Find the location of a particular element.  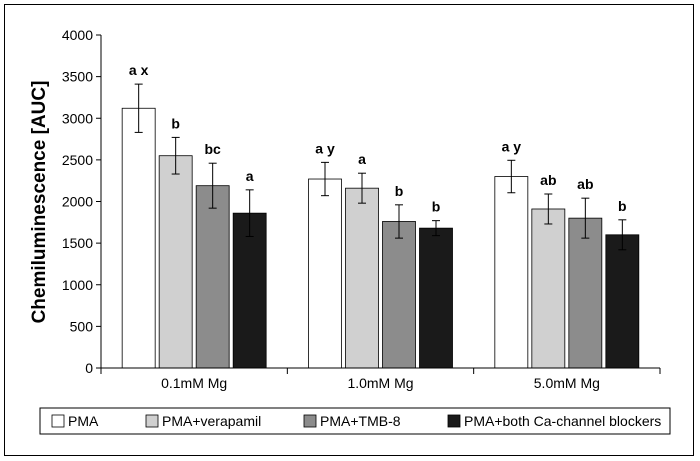

y-axis: 0 500 1000 1500 2000 2500 3000 3500 4000 is located at coordinates (82, 201).